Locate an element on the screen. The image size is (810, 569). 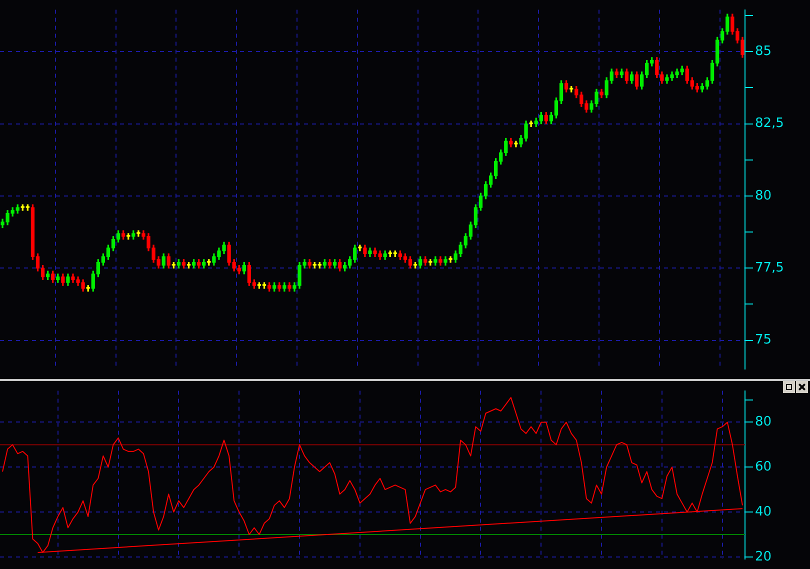
y-tick-label: 60 is located at coordinates (763, 467).